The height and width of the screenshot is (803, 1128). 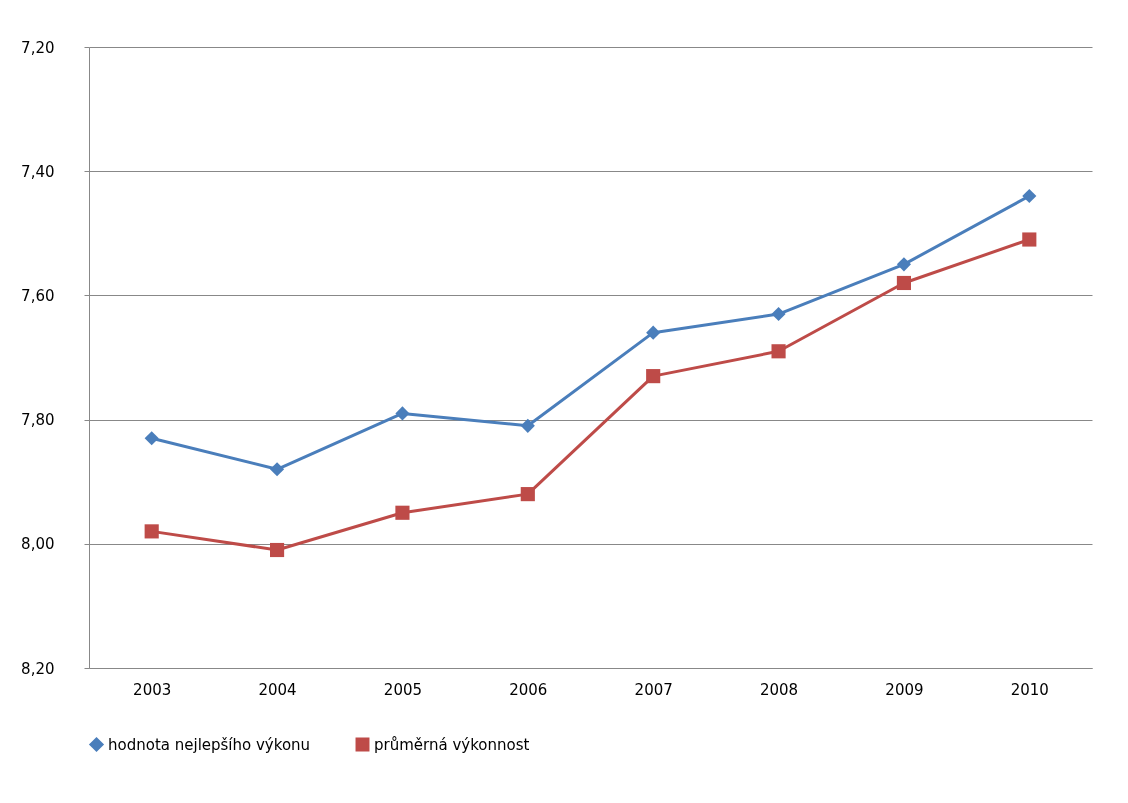 What do you see at coordinates (38, 420) in the screenshot?
I see `y-tick-label: 7,80` at bounding box center [38, 420].